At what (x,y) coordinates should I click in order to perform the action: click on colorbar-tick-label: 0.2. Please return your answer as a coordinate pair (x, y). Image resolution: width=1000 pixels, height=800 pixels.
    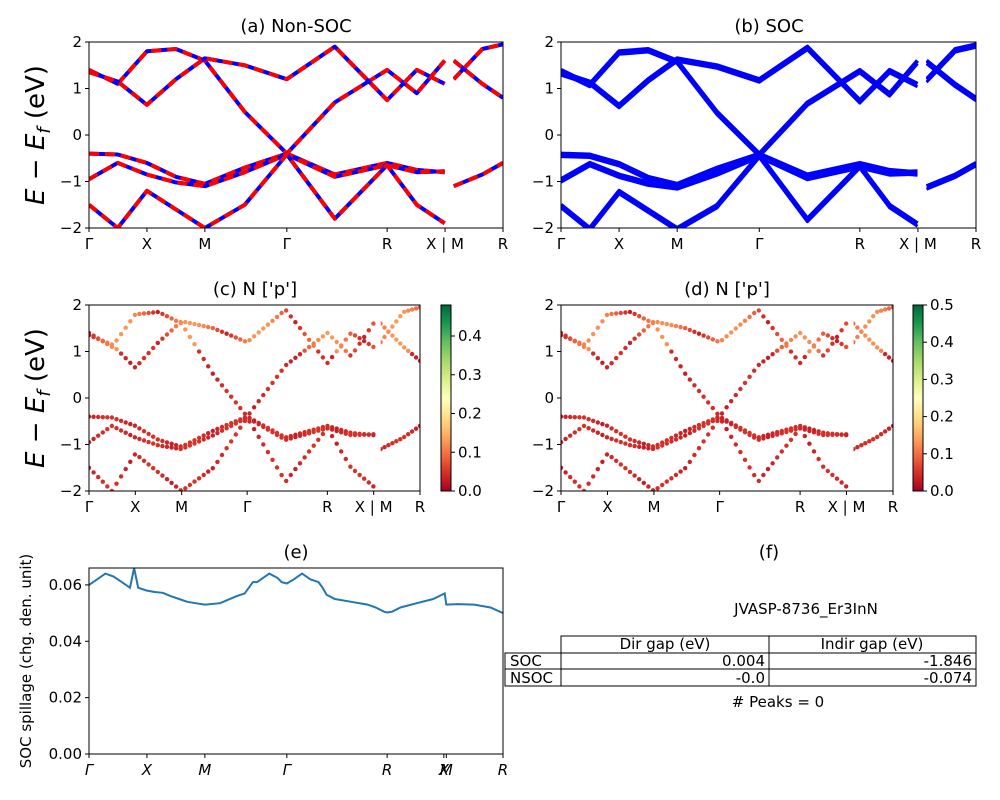
    Looking at the image, I should click on (470, 414).